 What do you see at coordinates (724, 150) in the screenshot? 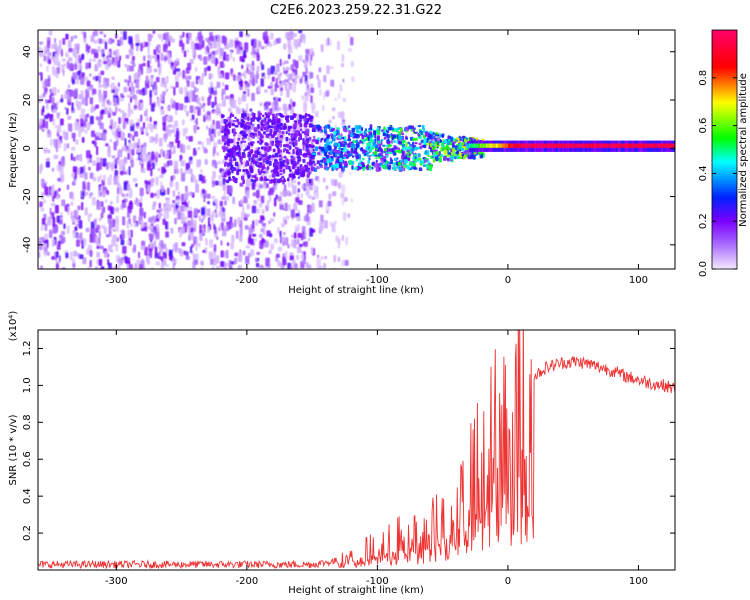
I see `colorbar-gradient` at bounding box center [724, 150].